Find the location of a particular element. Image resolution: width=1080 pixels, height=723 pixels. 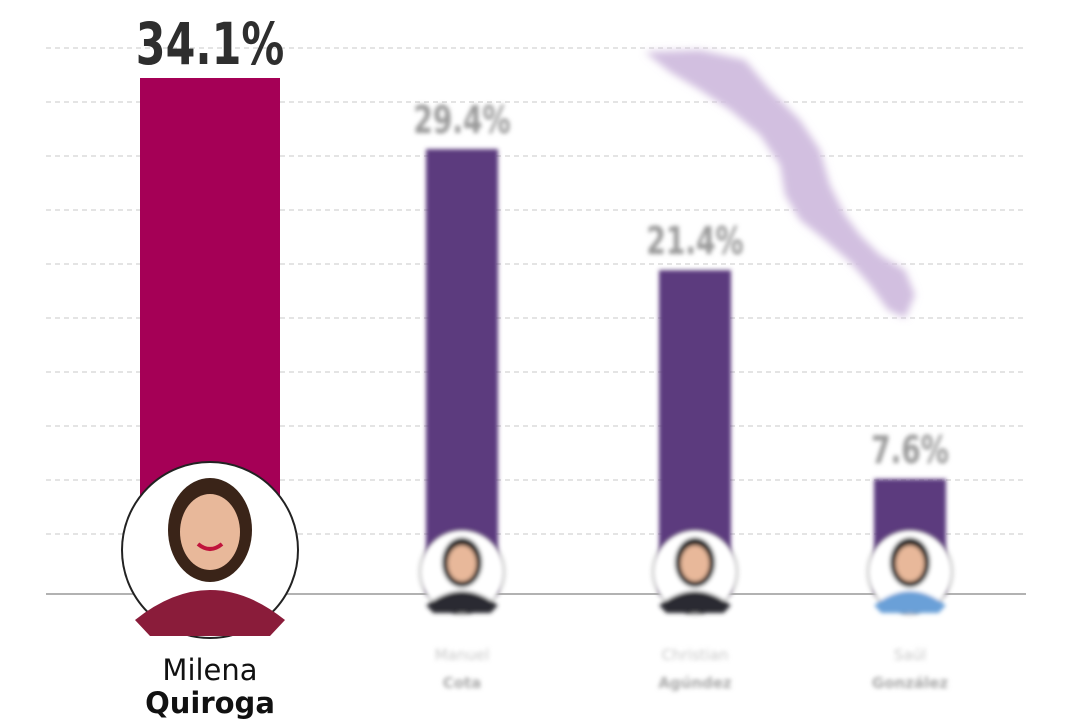

last-name: Cota is located at coordinates (462, 683).